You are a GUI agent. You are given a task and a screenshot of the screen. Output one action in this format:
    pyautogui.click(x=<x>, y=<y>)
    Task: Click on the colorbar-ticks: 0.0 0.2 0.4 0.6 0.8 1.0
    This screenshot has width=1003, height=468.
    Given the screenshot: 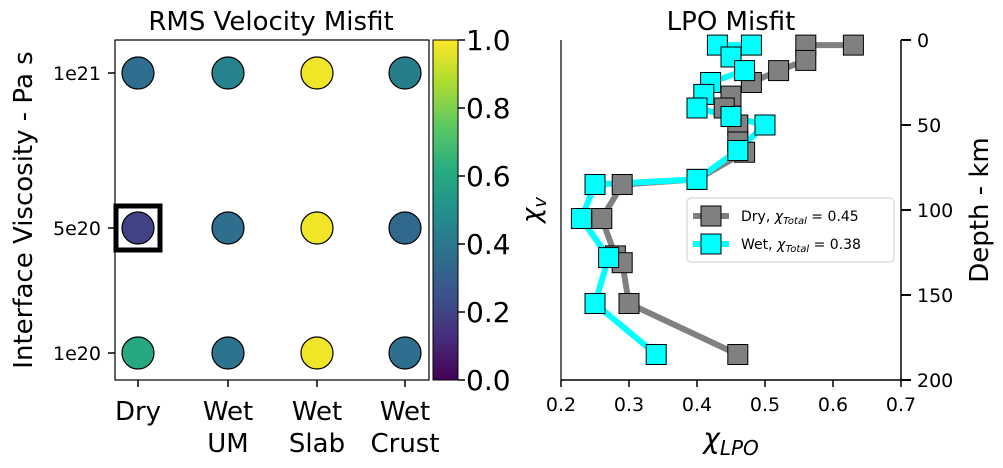 What is the action you would take?
    pyautogui.click(x=484, y=210)
    